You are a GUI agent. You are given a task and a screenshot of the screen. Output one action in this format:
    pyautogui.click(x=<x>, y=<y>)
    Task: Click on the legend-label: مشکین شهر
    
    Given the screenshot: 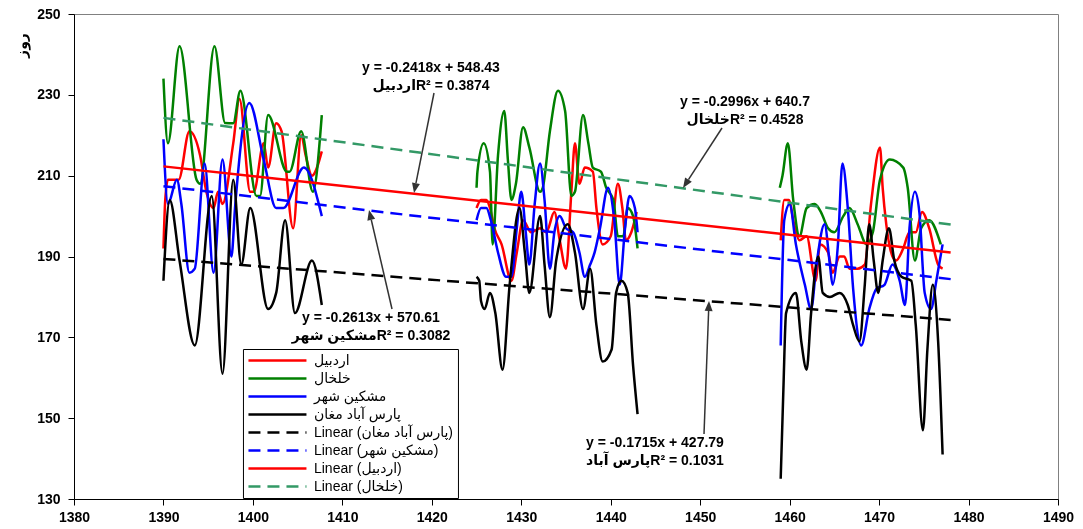 What is the action you would take?
    pyautogui.click(x=349, y=396)
    